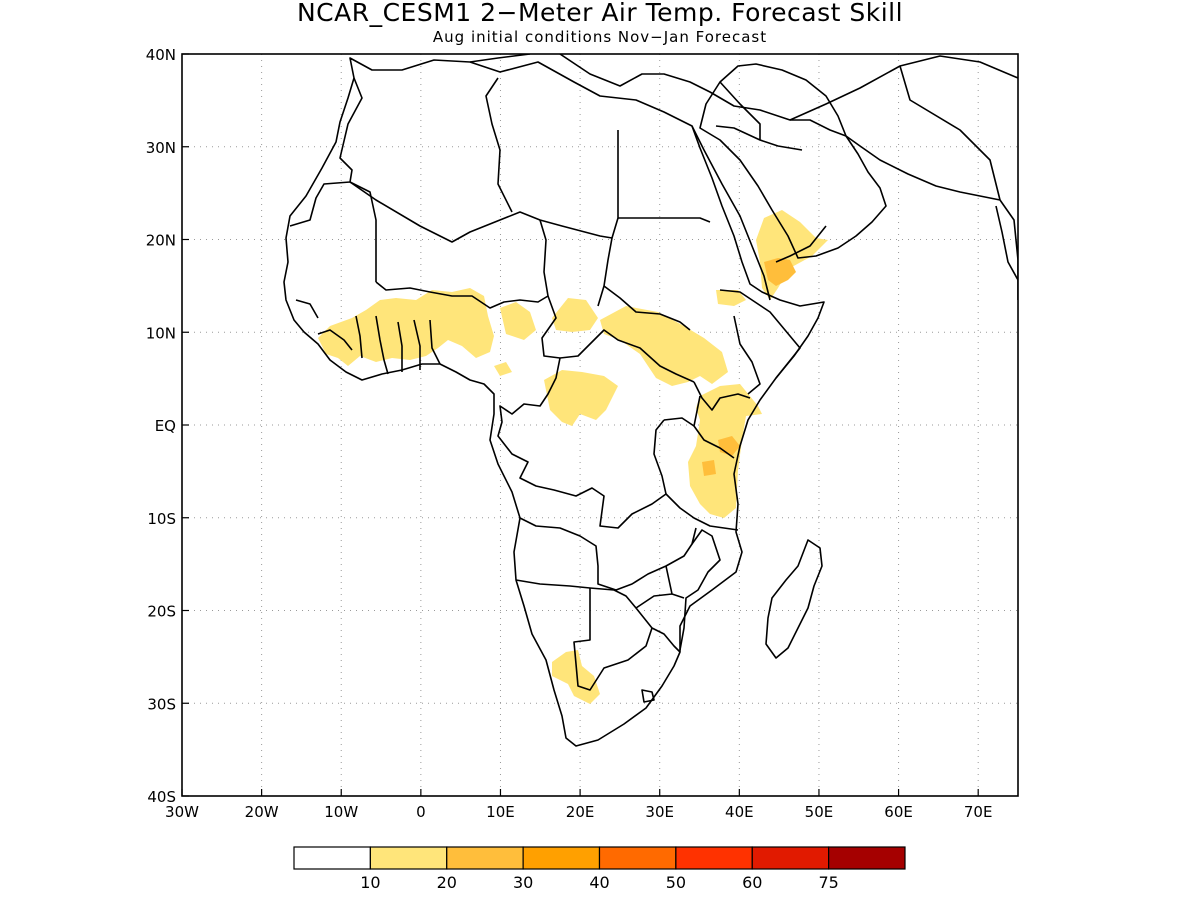 This screenshot has height=900, width=1200. What do you see at coordinates (895, 133) in the screenshot?
I see `border-iran-iraq` at bounding box center [895, 133].